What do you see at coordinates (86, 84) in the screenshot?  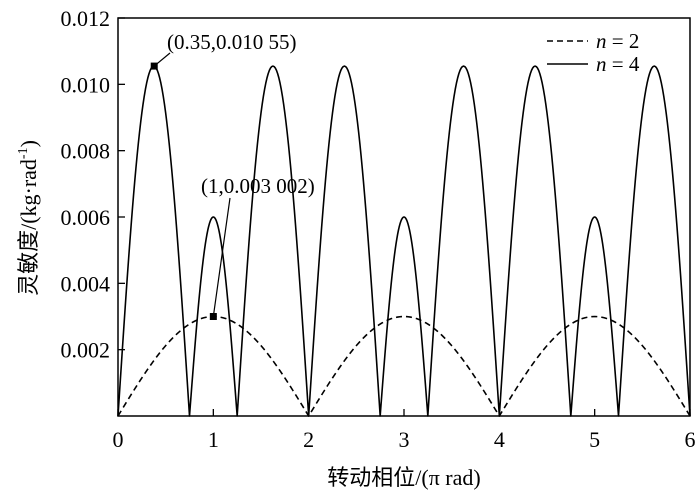 I see `y-tick-label: 0.010` at bounding box center [86, 84].